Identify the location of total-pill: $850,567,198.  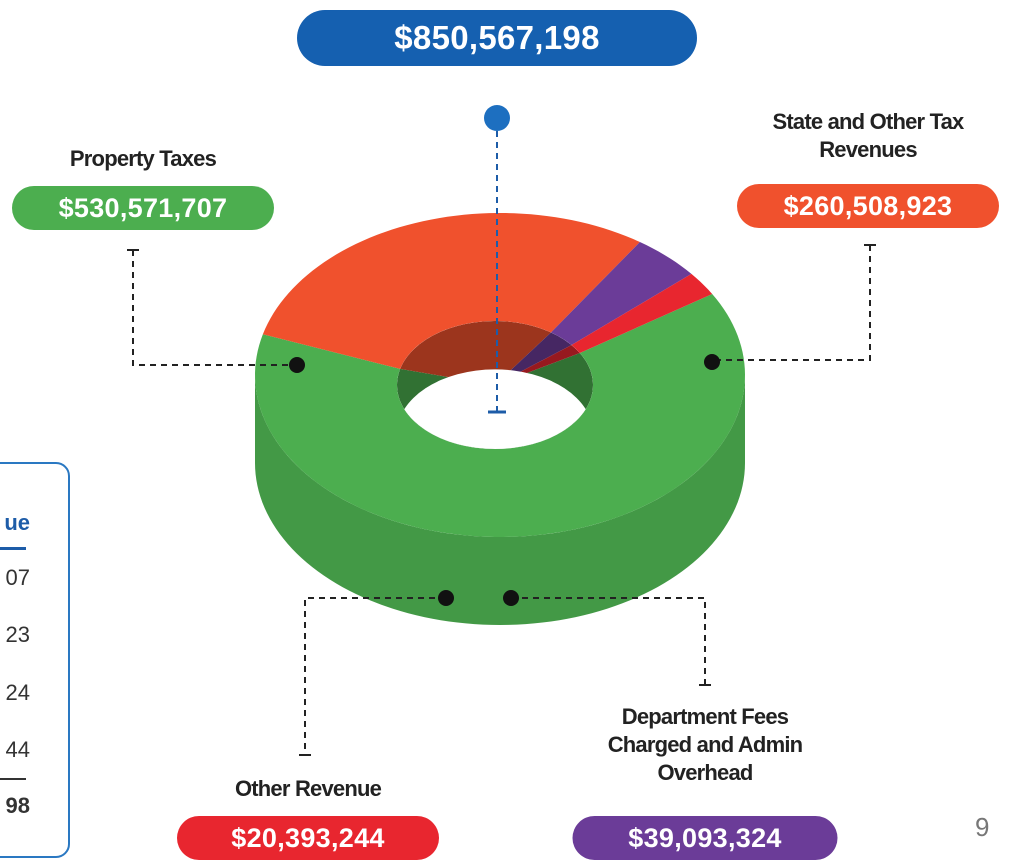
(497, 38).